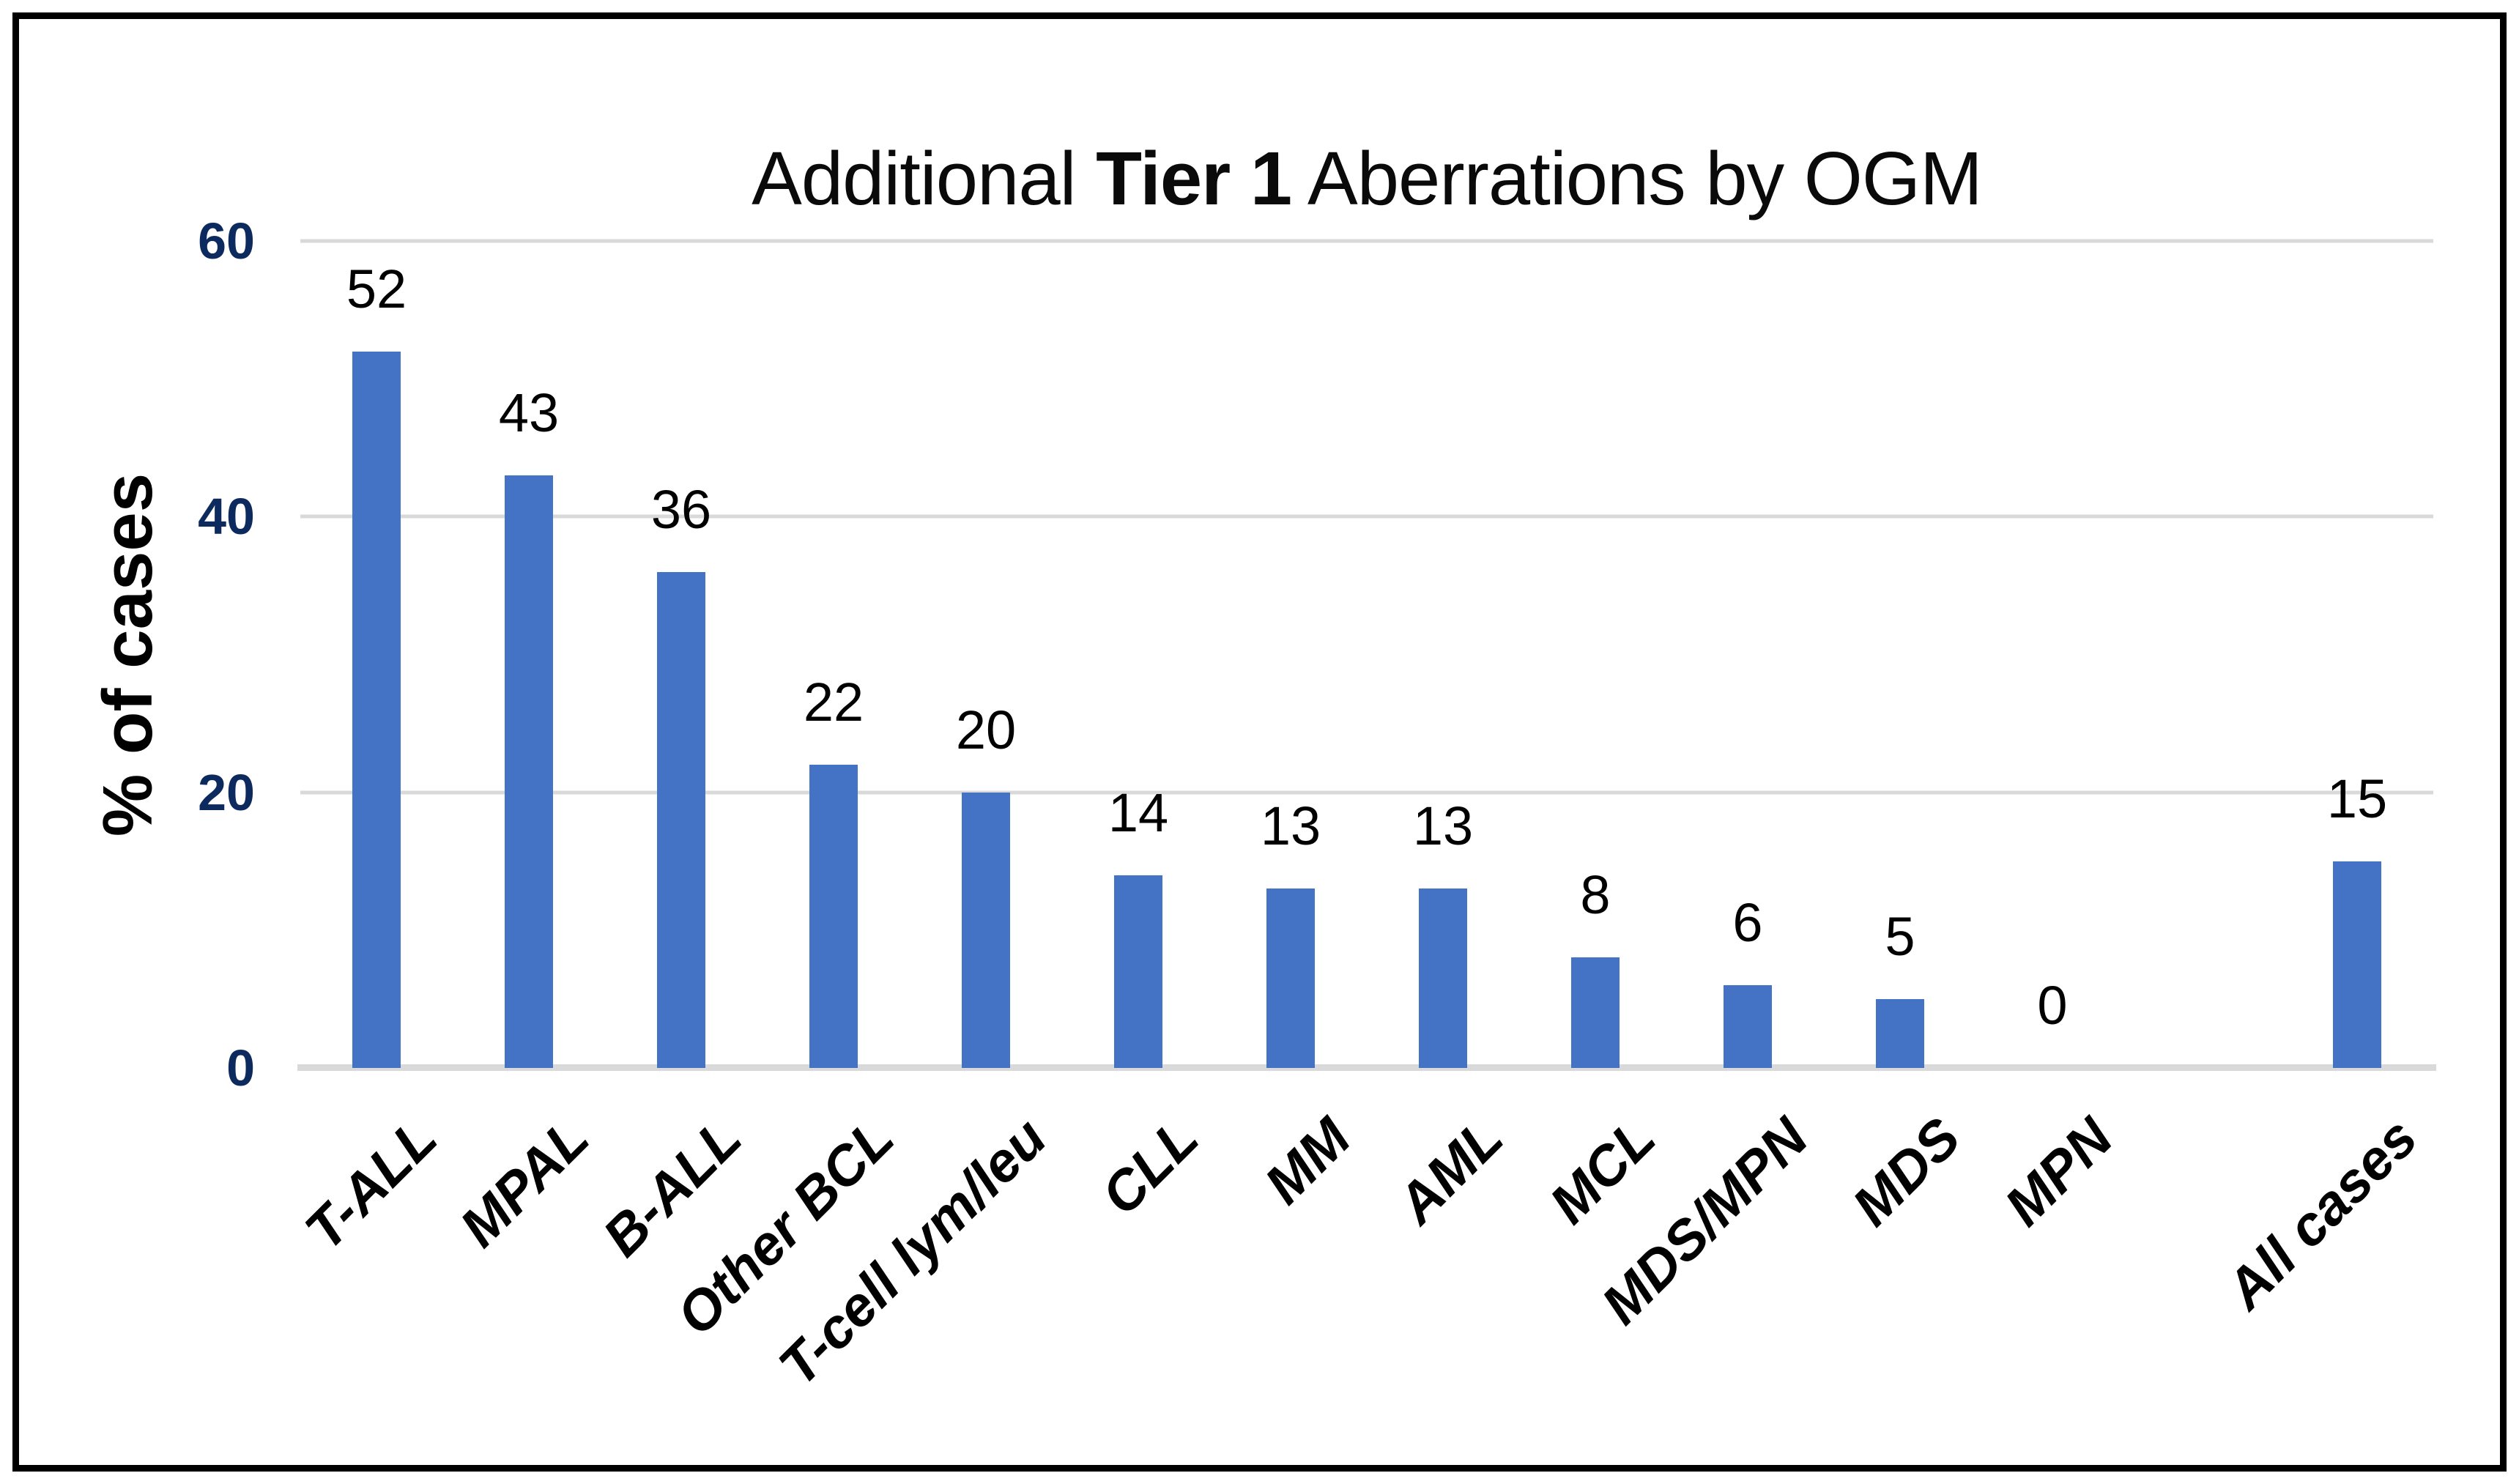 Image resolution: width=2519 pixels, height=1484 pixels. Describe the element at coordinates (2205, 654) in the screenshot. I see `empty-slot` at that location.